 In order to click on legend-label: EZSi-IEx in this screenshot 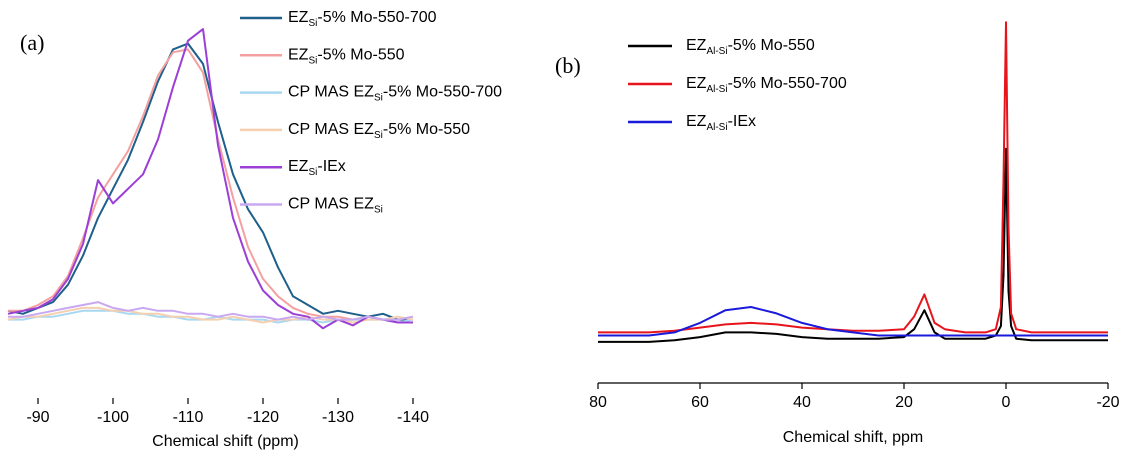, I will do `click(317, 167)`.